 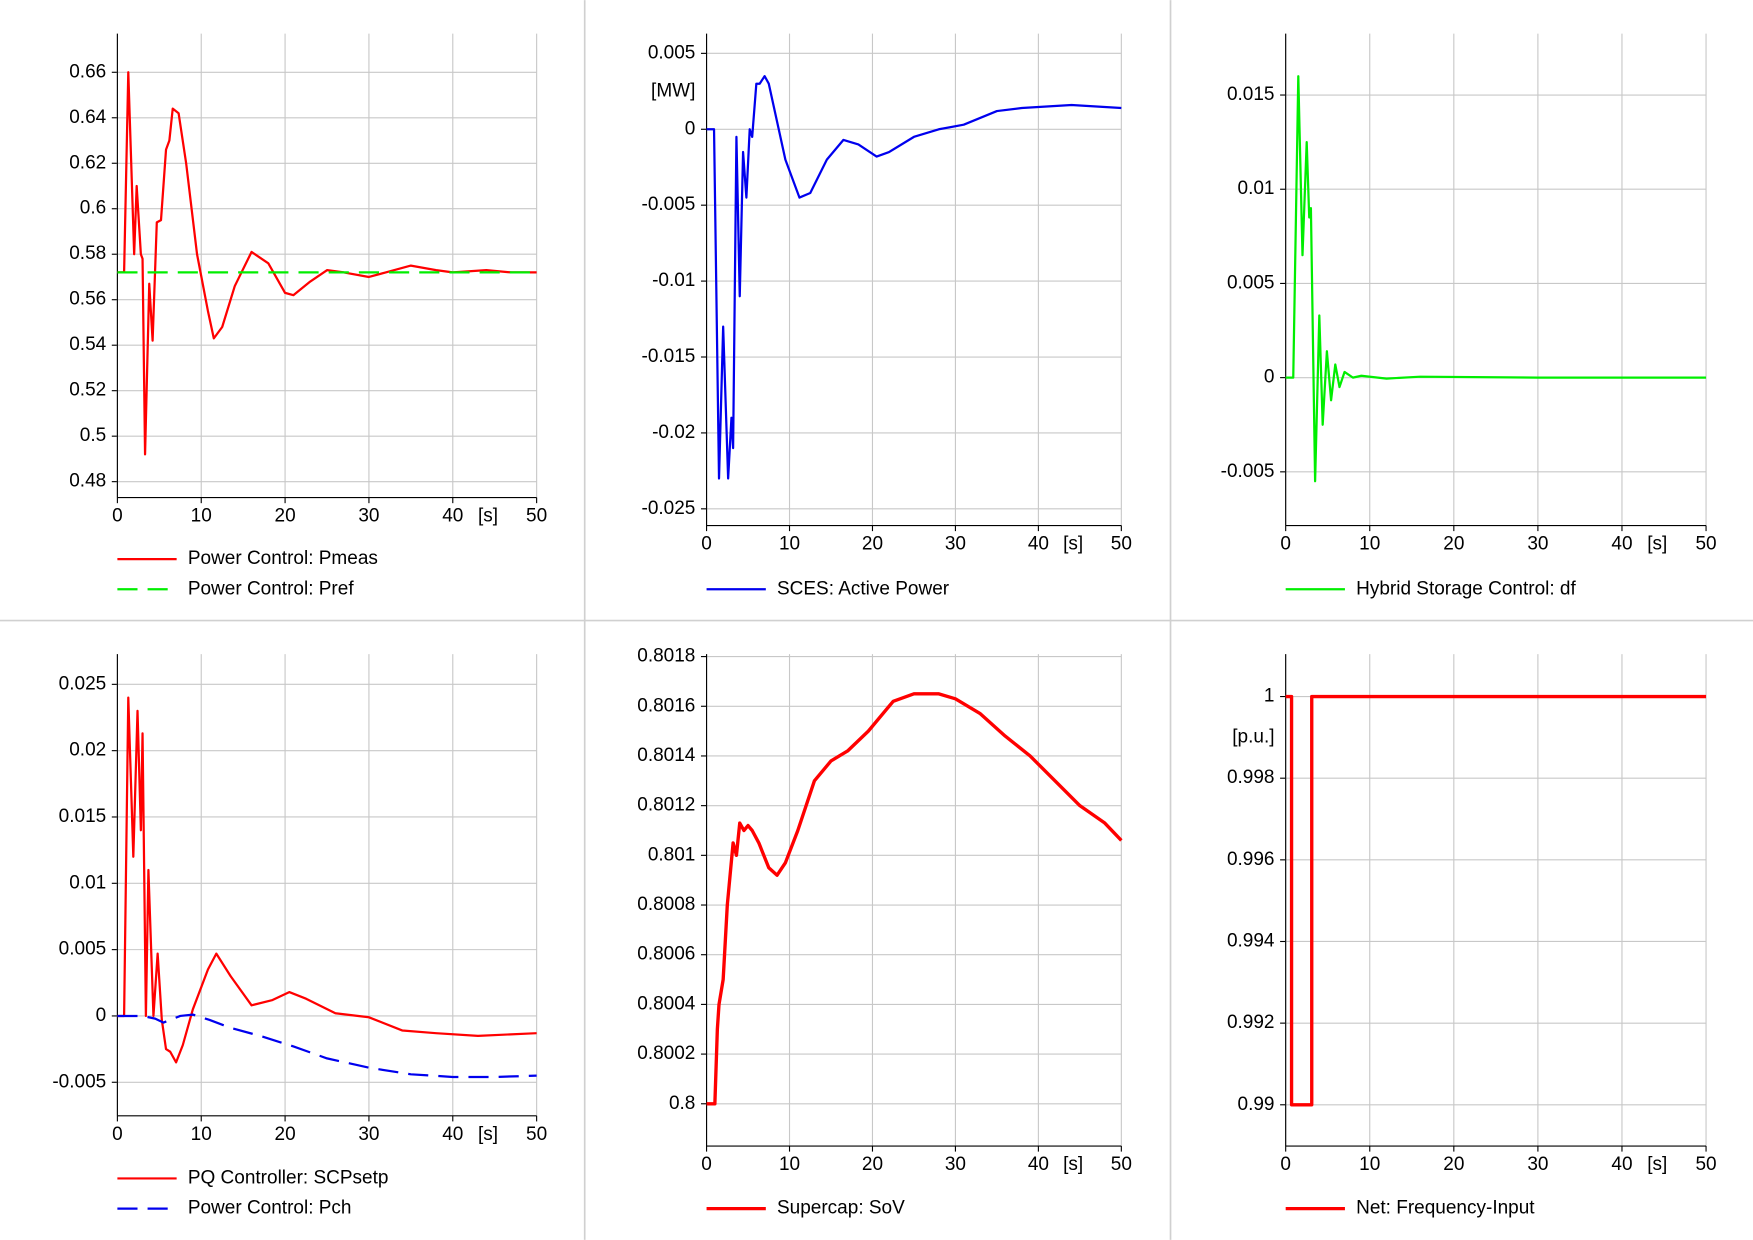 What do you see at coordinates (1251, 777) in the screenshot?
I see `y-tick-label: 0.998` at bounding box center [1251, 777].